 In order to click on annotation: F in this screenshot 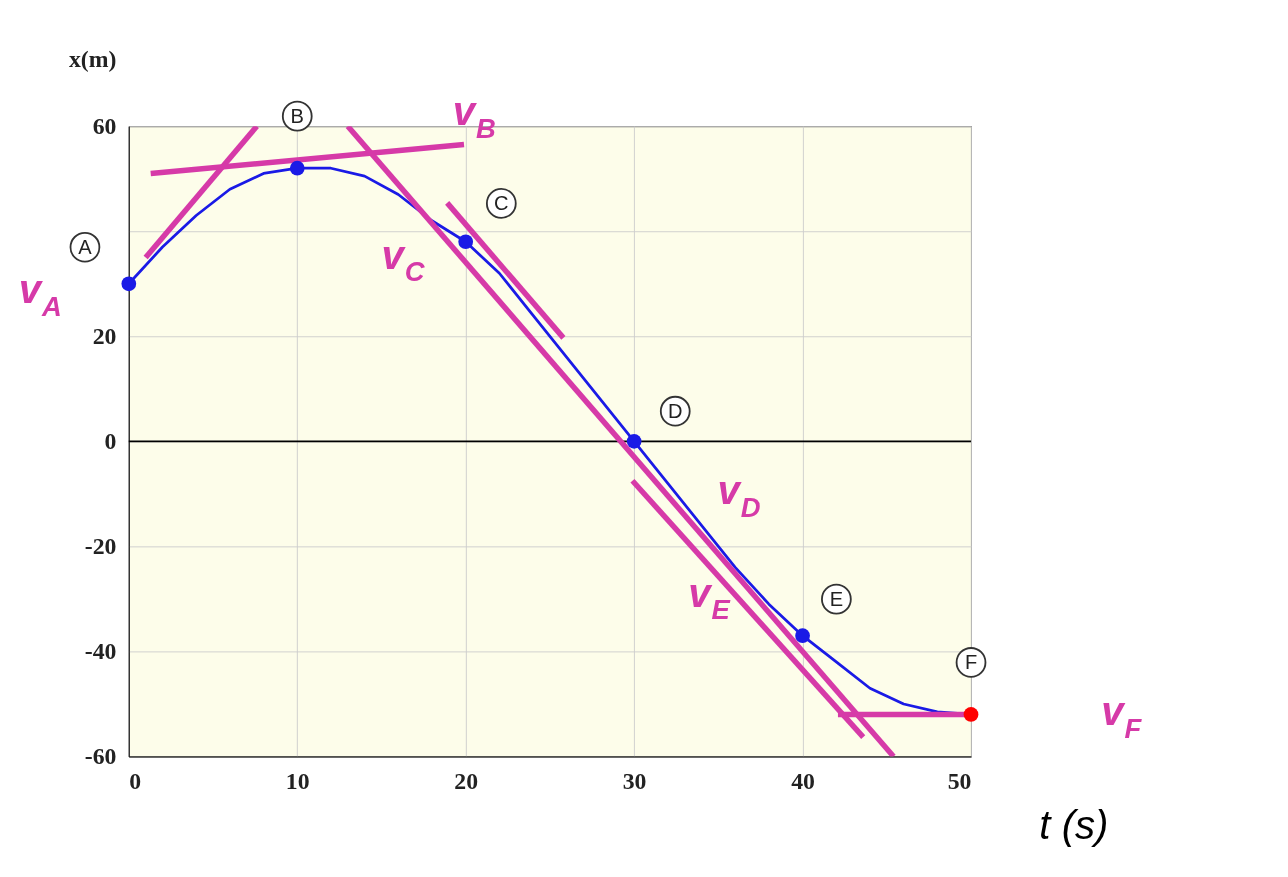, I will do `click(971, 661)`.